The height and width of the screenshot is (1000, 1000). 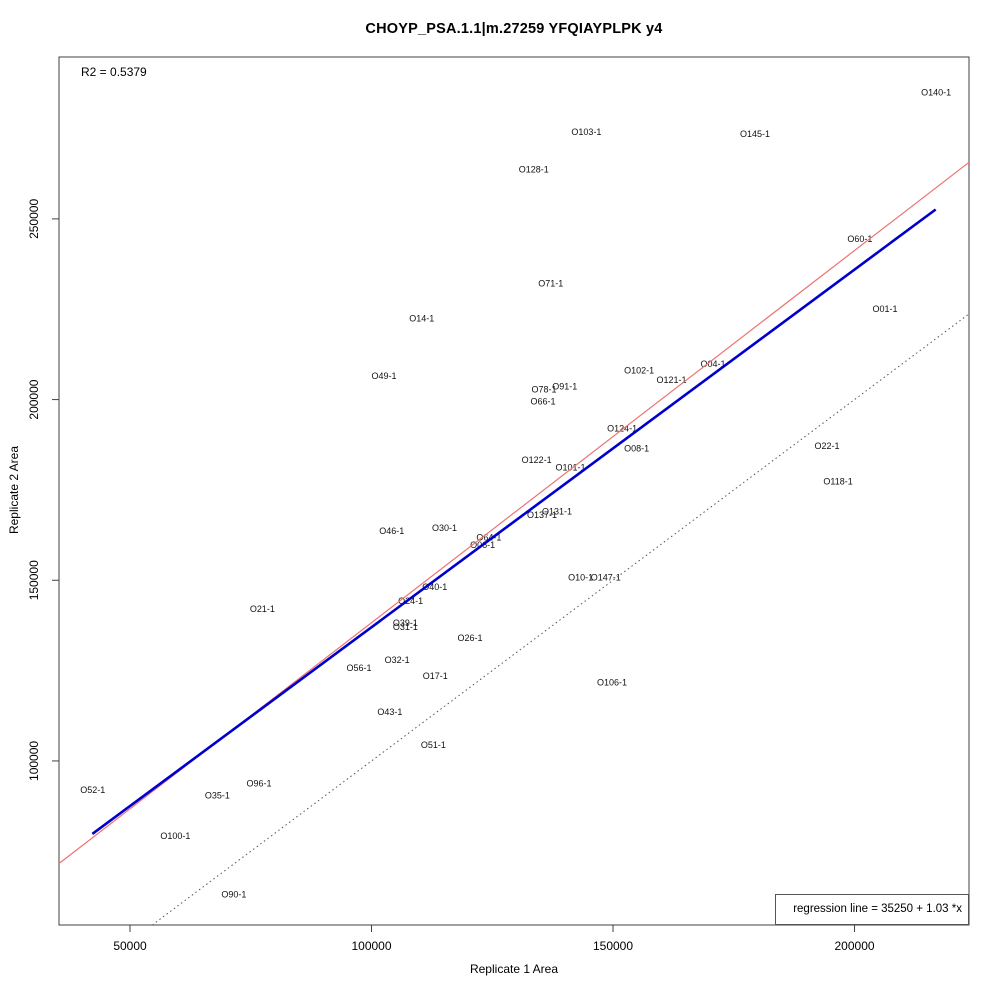 What do you see at coordinates (444, 528) in the screenshot?
I see `point-label: O30-1` at bounding box center [444, 528].